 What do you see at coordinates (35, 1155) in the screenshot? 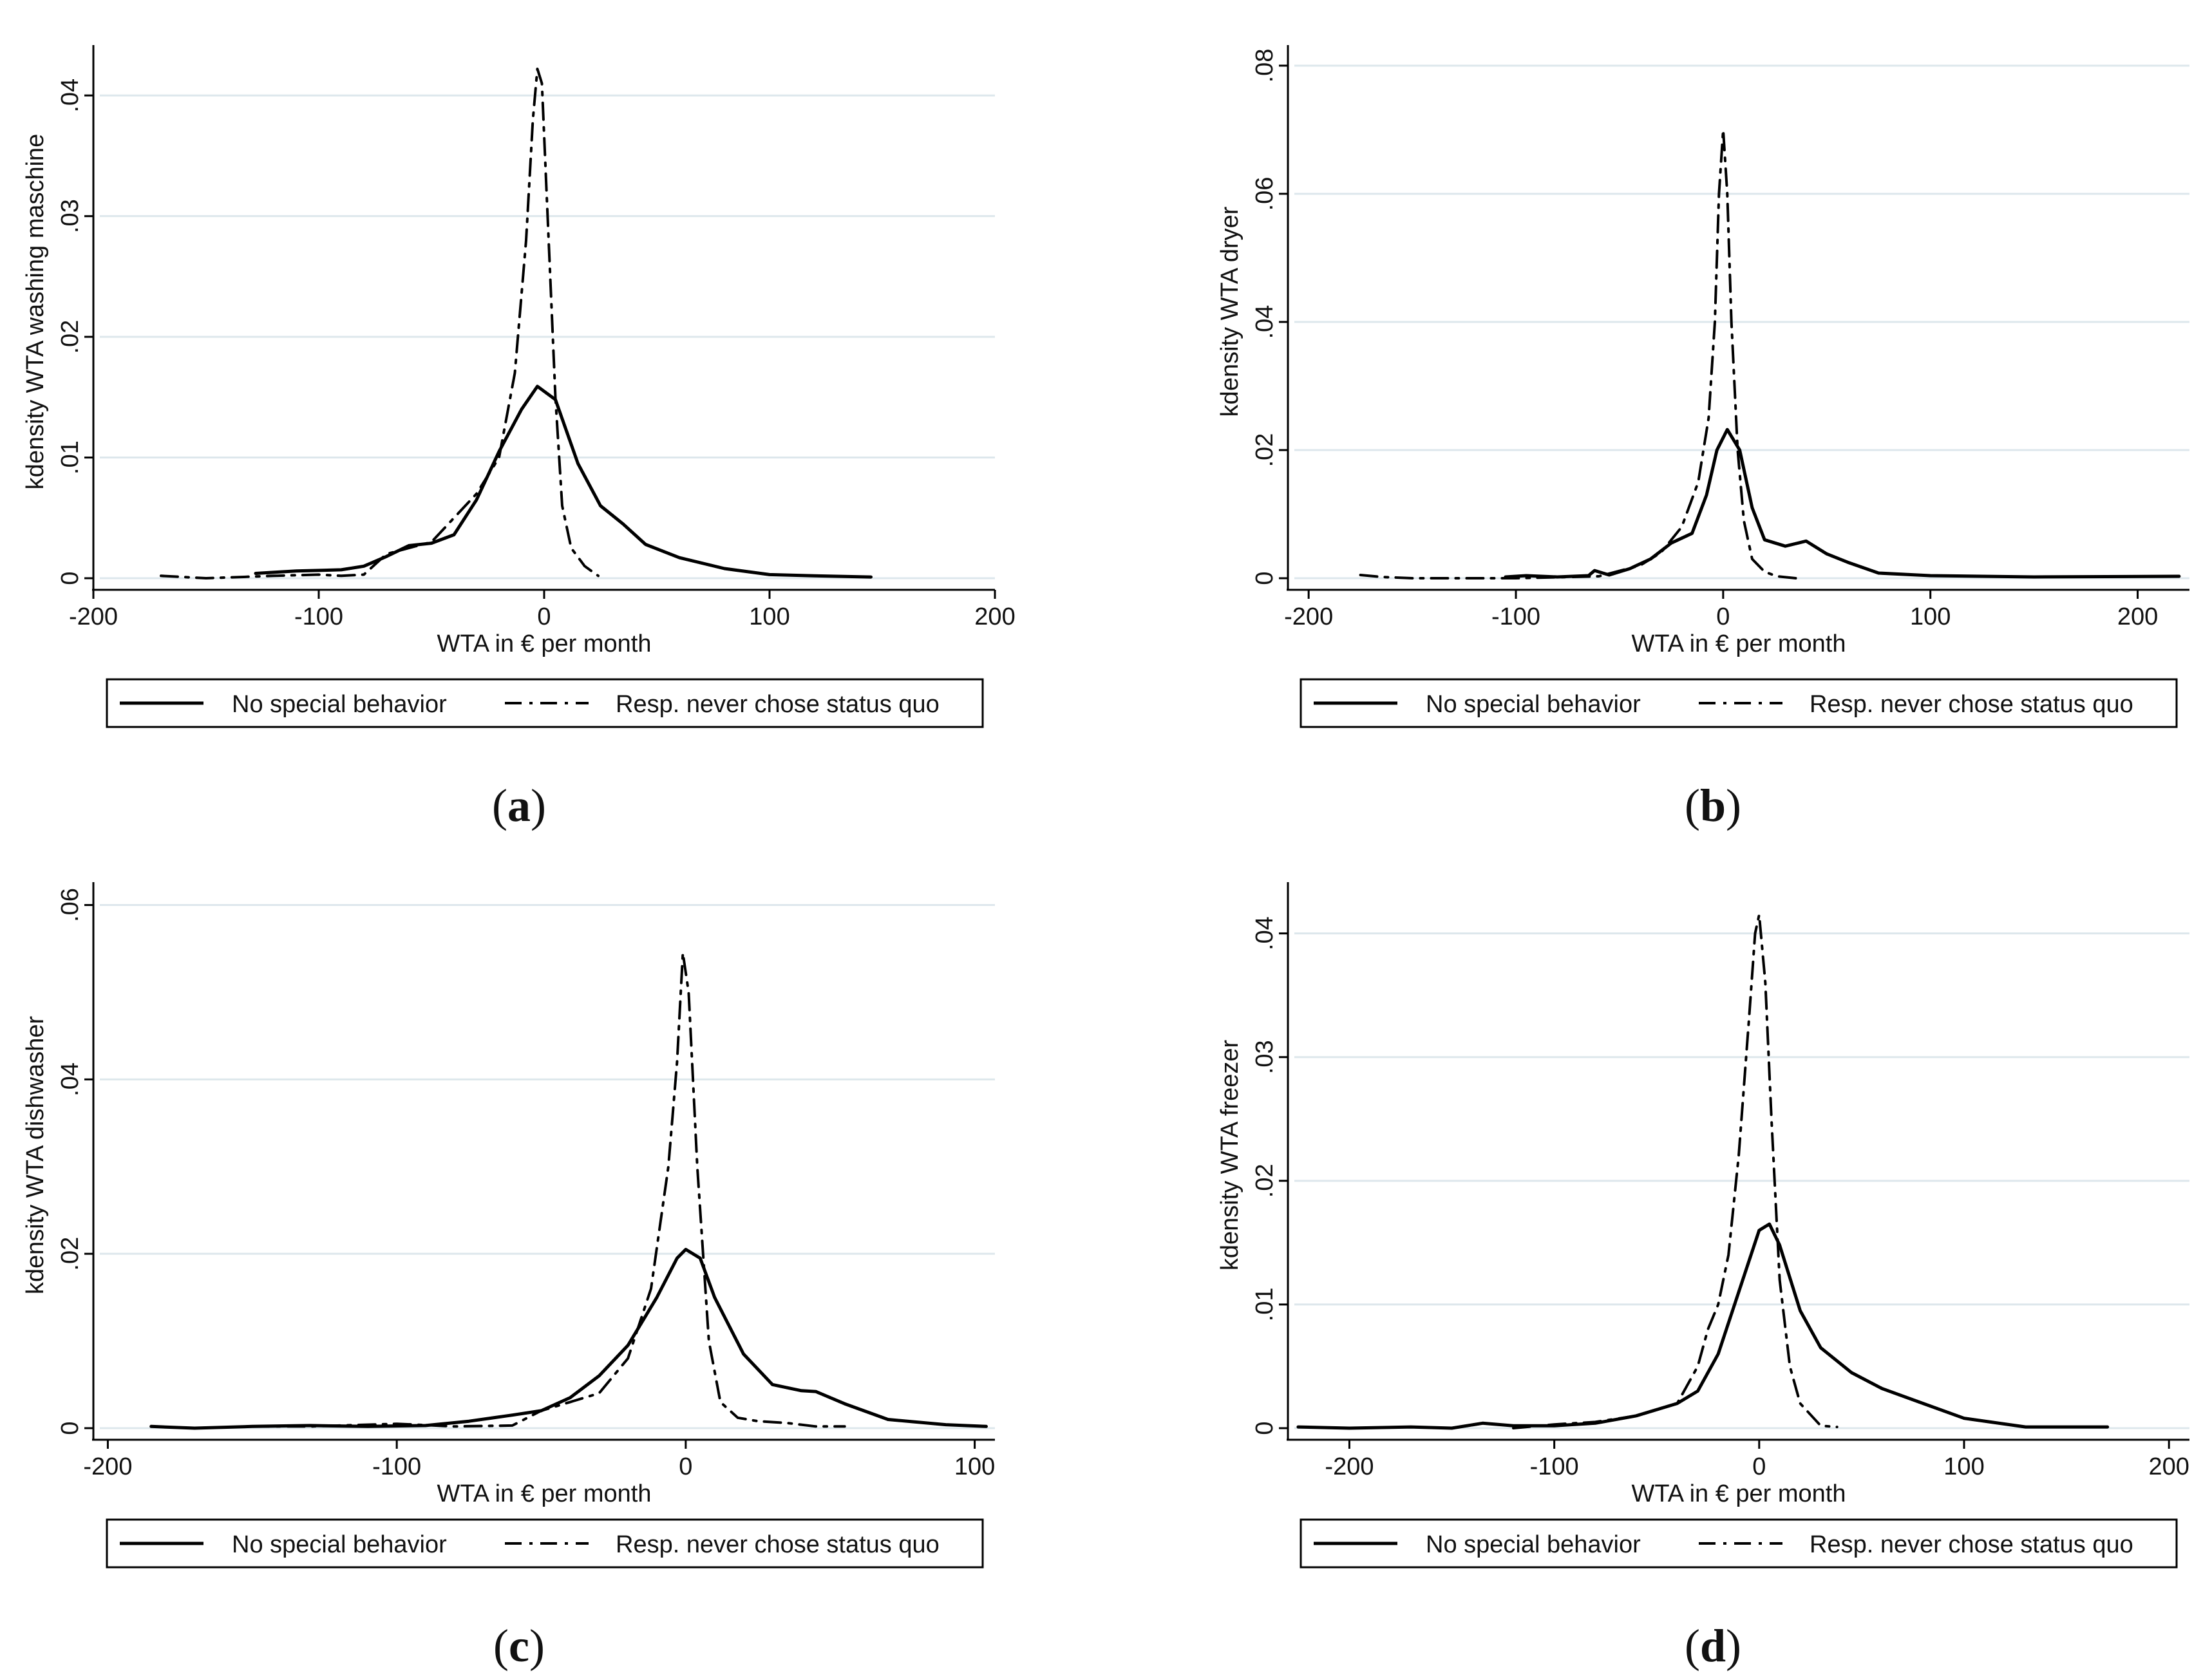
I see `y-axis-title: kdensity WTA dishwasher` at bounding box center [35, 1155].